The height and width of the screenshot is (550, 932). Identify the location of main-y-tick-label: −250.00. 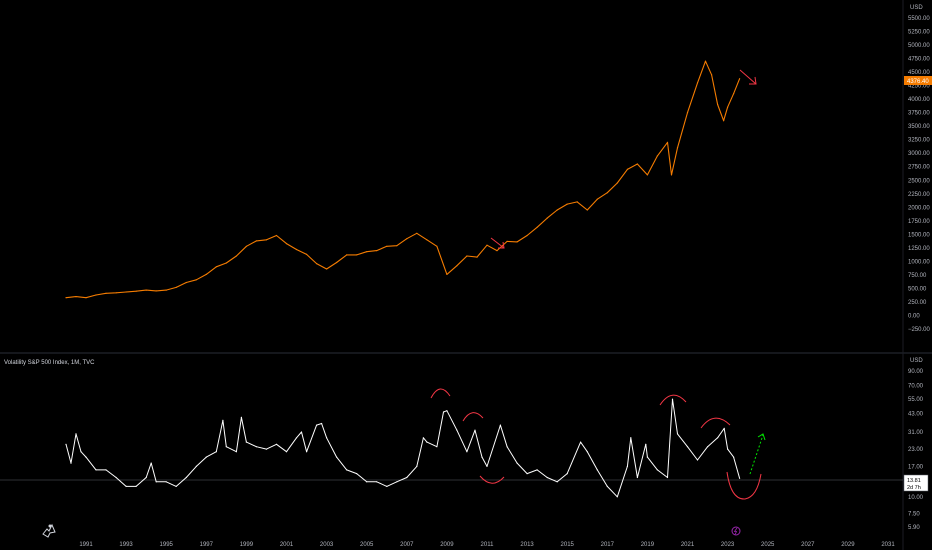
(919, 330).